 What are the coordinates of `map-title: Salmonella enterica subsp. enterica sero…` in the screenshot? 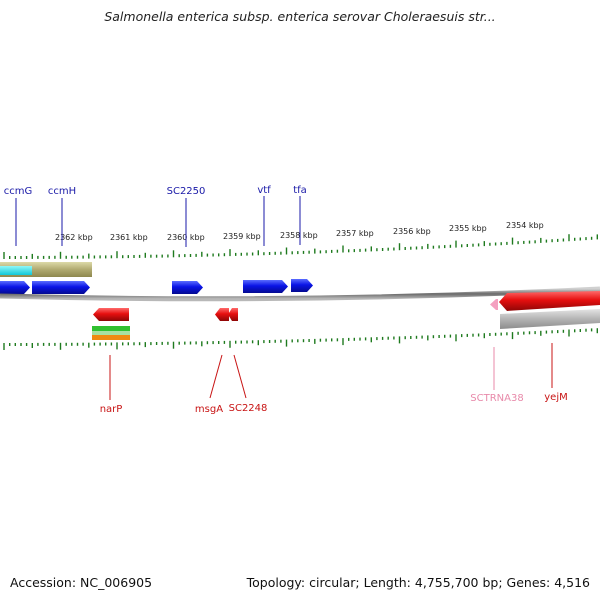 It's located at (300, 16).